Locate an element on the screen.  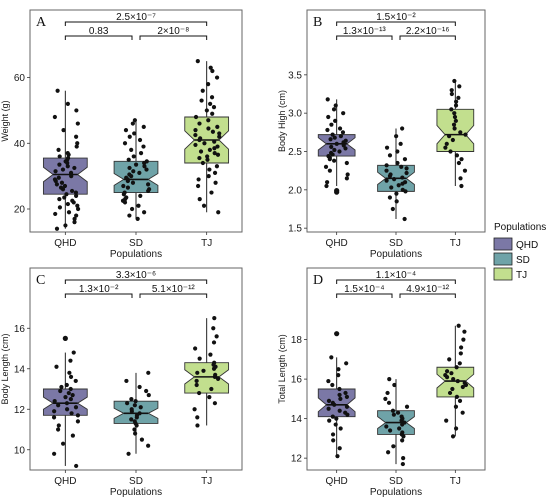
panel-d-letter: D is located at coordinates (318, 280).